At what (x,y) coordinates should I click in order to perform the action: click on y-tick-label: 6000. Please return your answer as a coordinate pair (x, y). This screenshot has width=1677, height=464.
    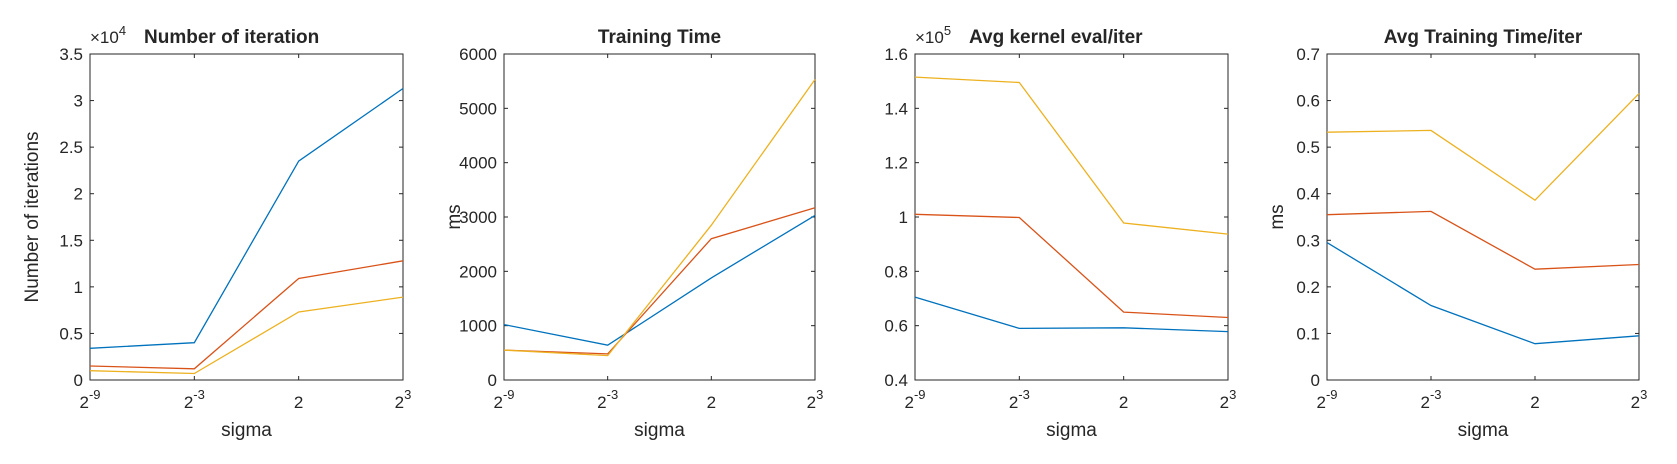
    Looking at the image, I should click on (478, 54).